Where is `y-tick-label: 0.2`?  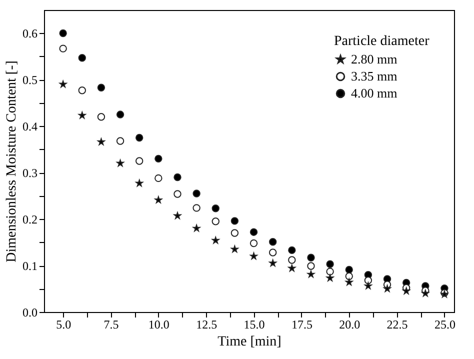
y-tick-label: 0.2 is located at coordinates (30, 219).